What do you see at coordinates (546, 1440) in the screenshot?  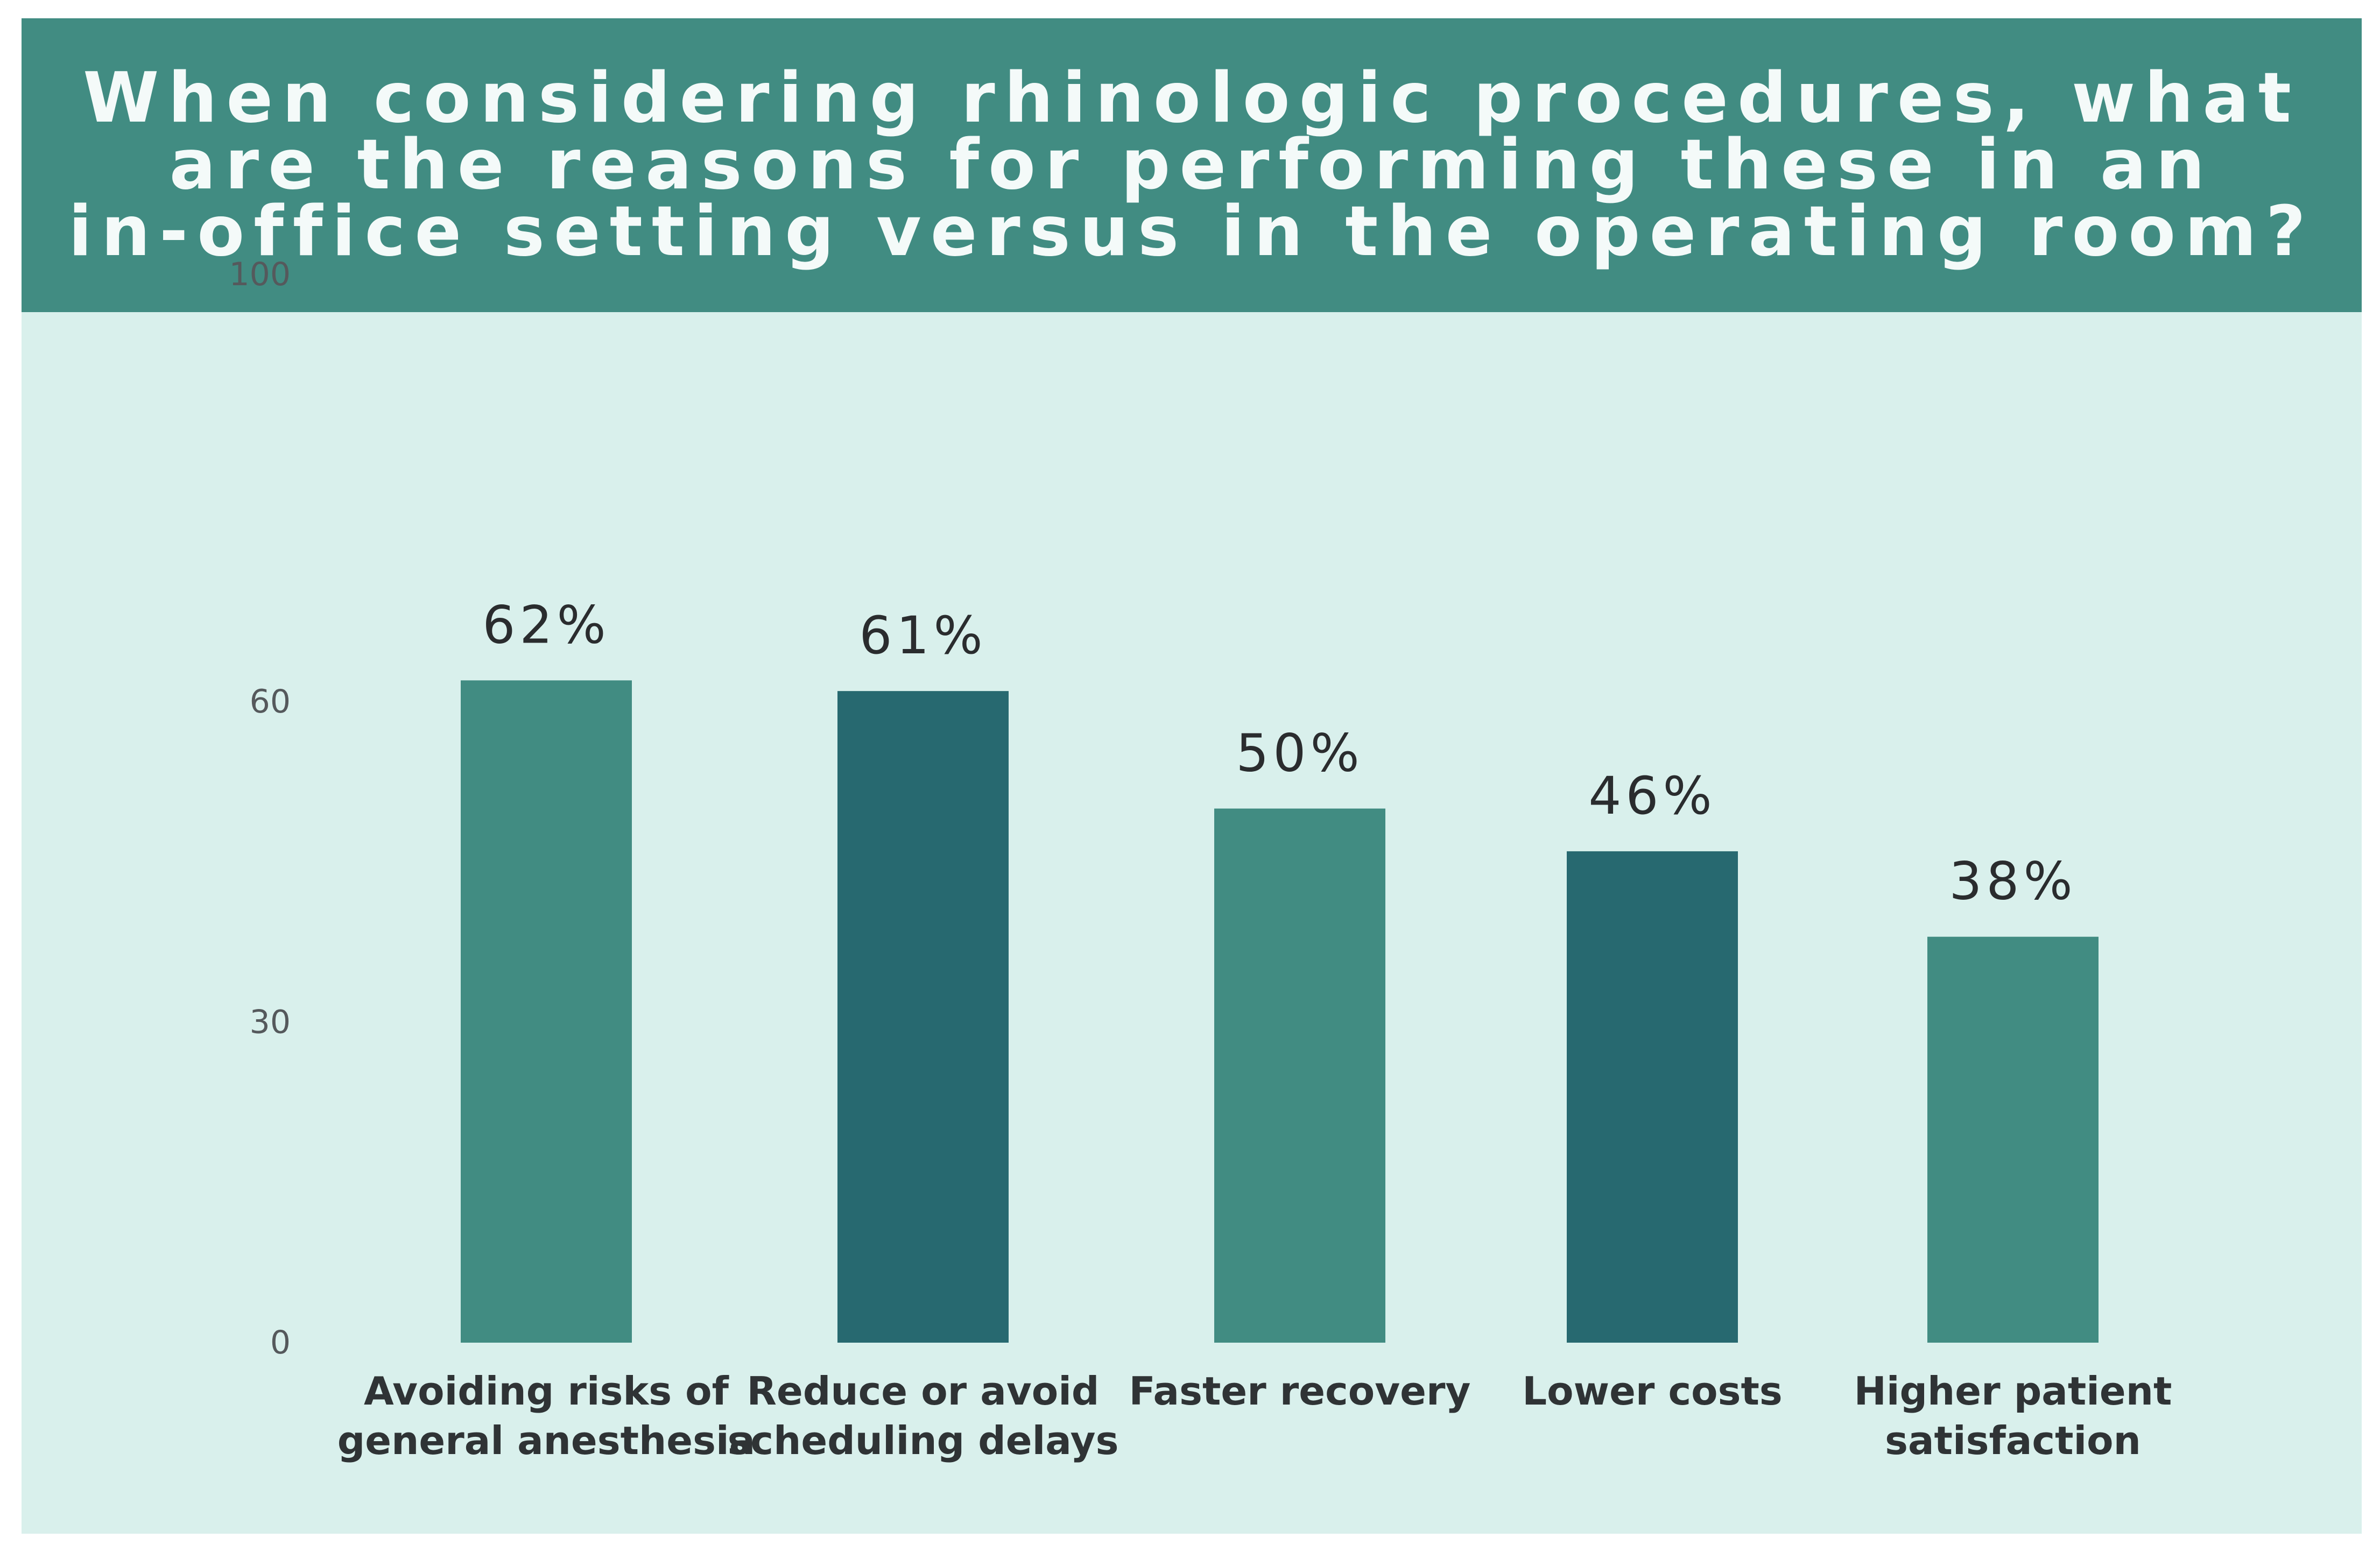 I see `x-category-label: general anesthesia` at bounding box center [546, 1440].